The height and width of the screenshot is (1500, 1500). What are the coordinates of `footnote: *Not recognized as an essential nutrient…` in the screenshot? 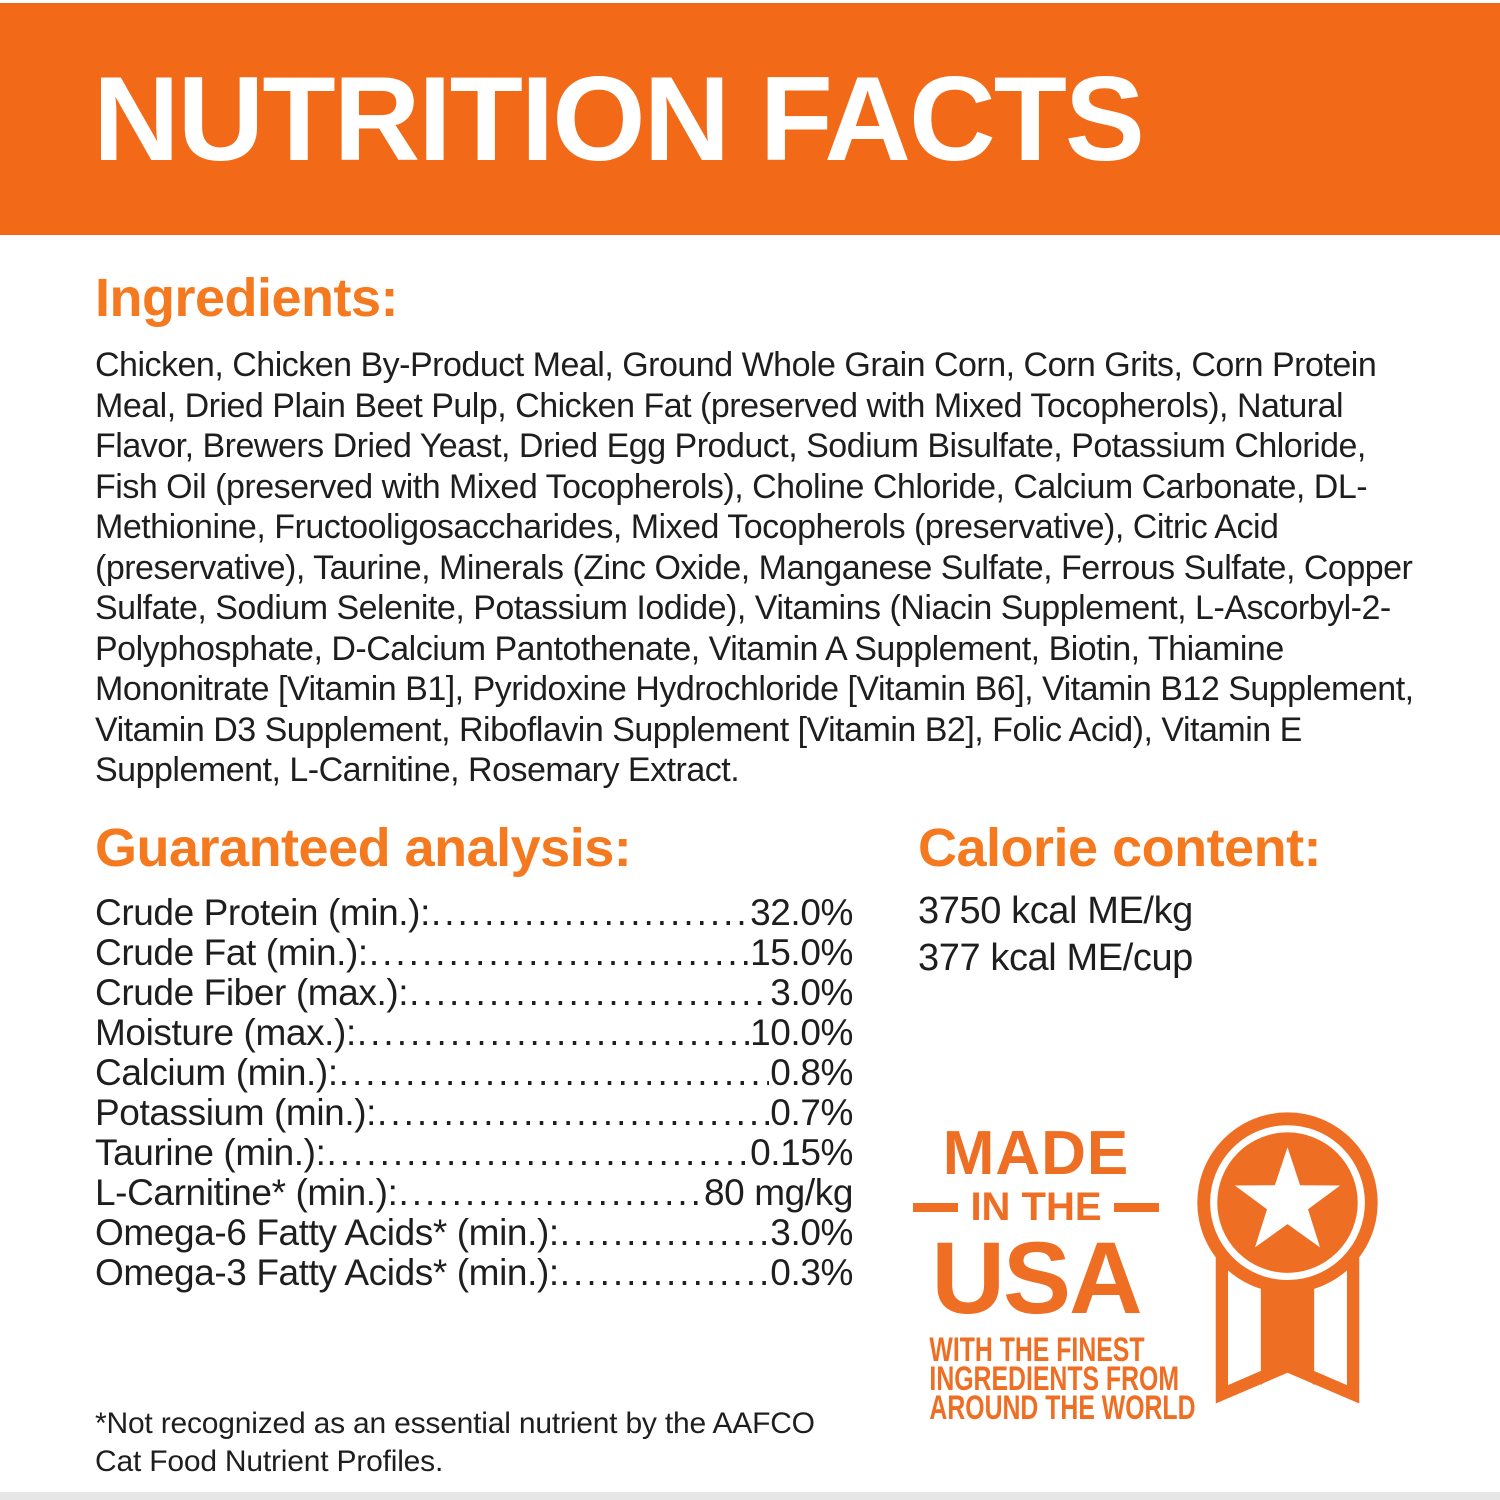 It's located at (455, 1442).